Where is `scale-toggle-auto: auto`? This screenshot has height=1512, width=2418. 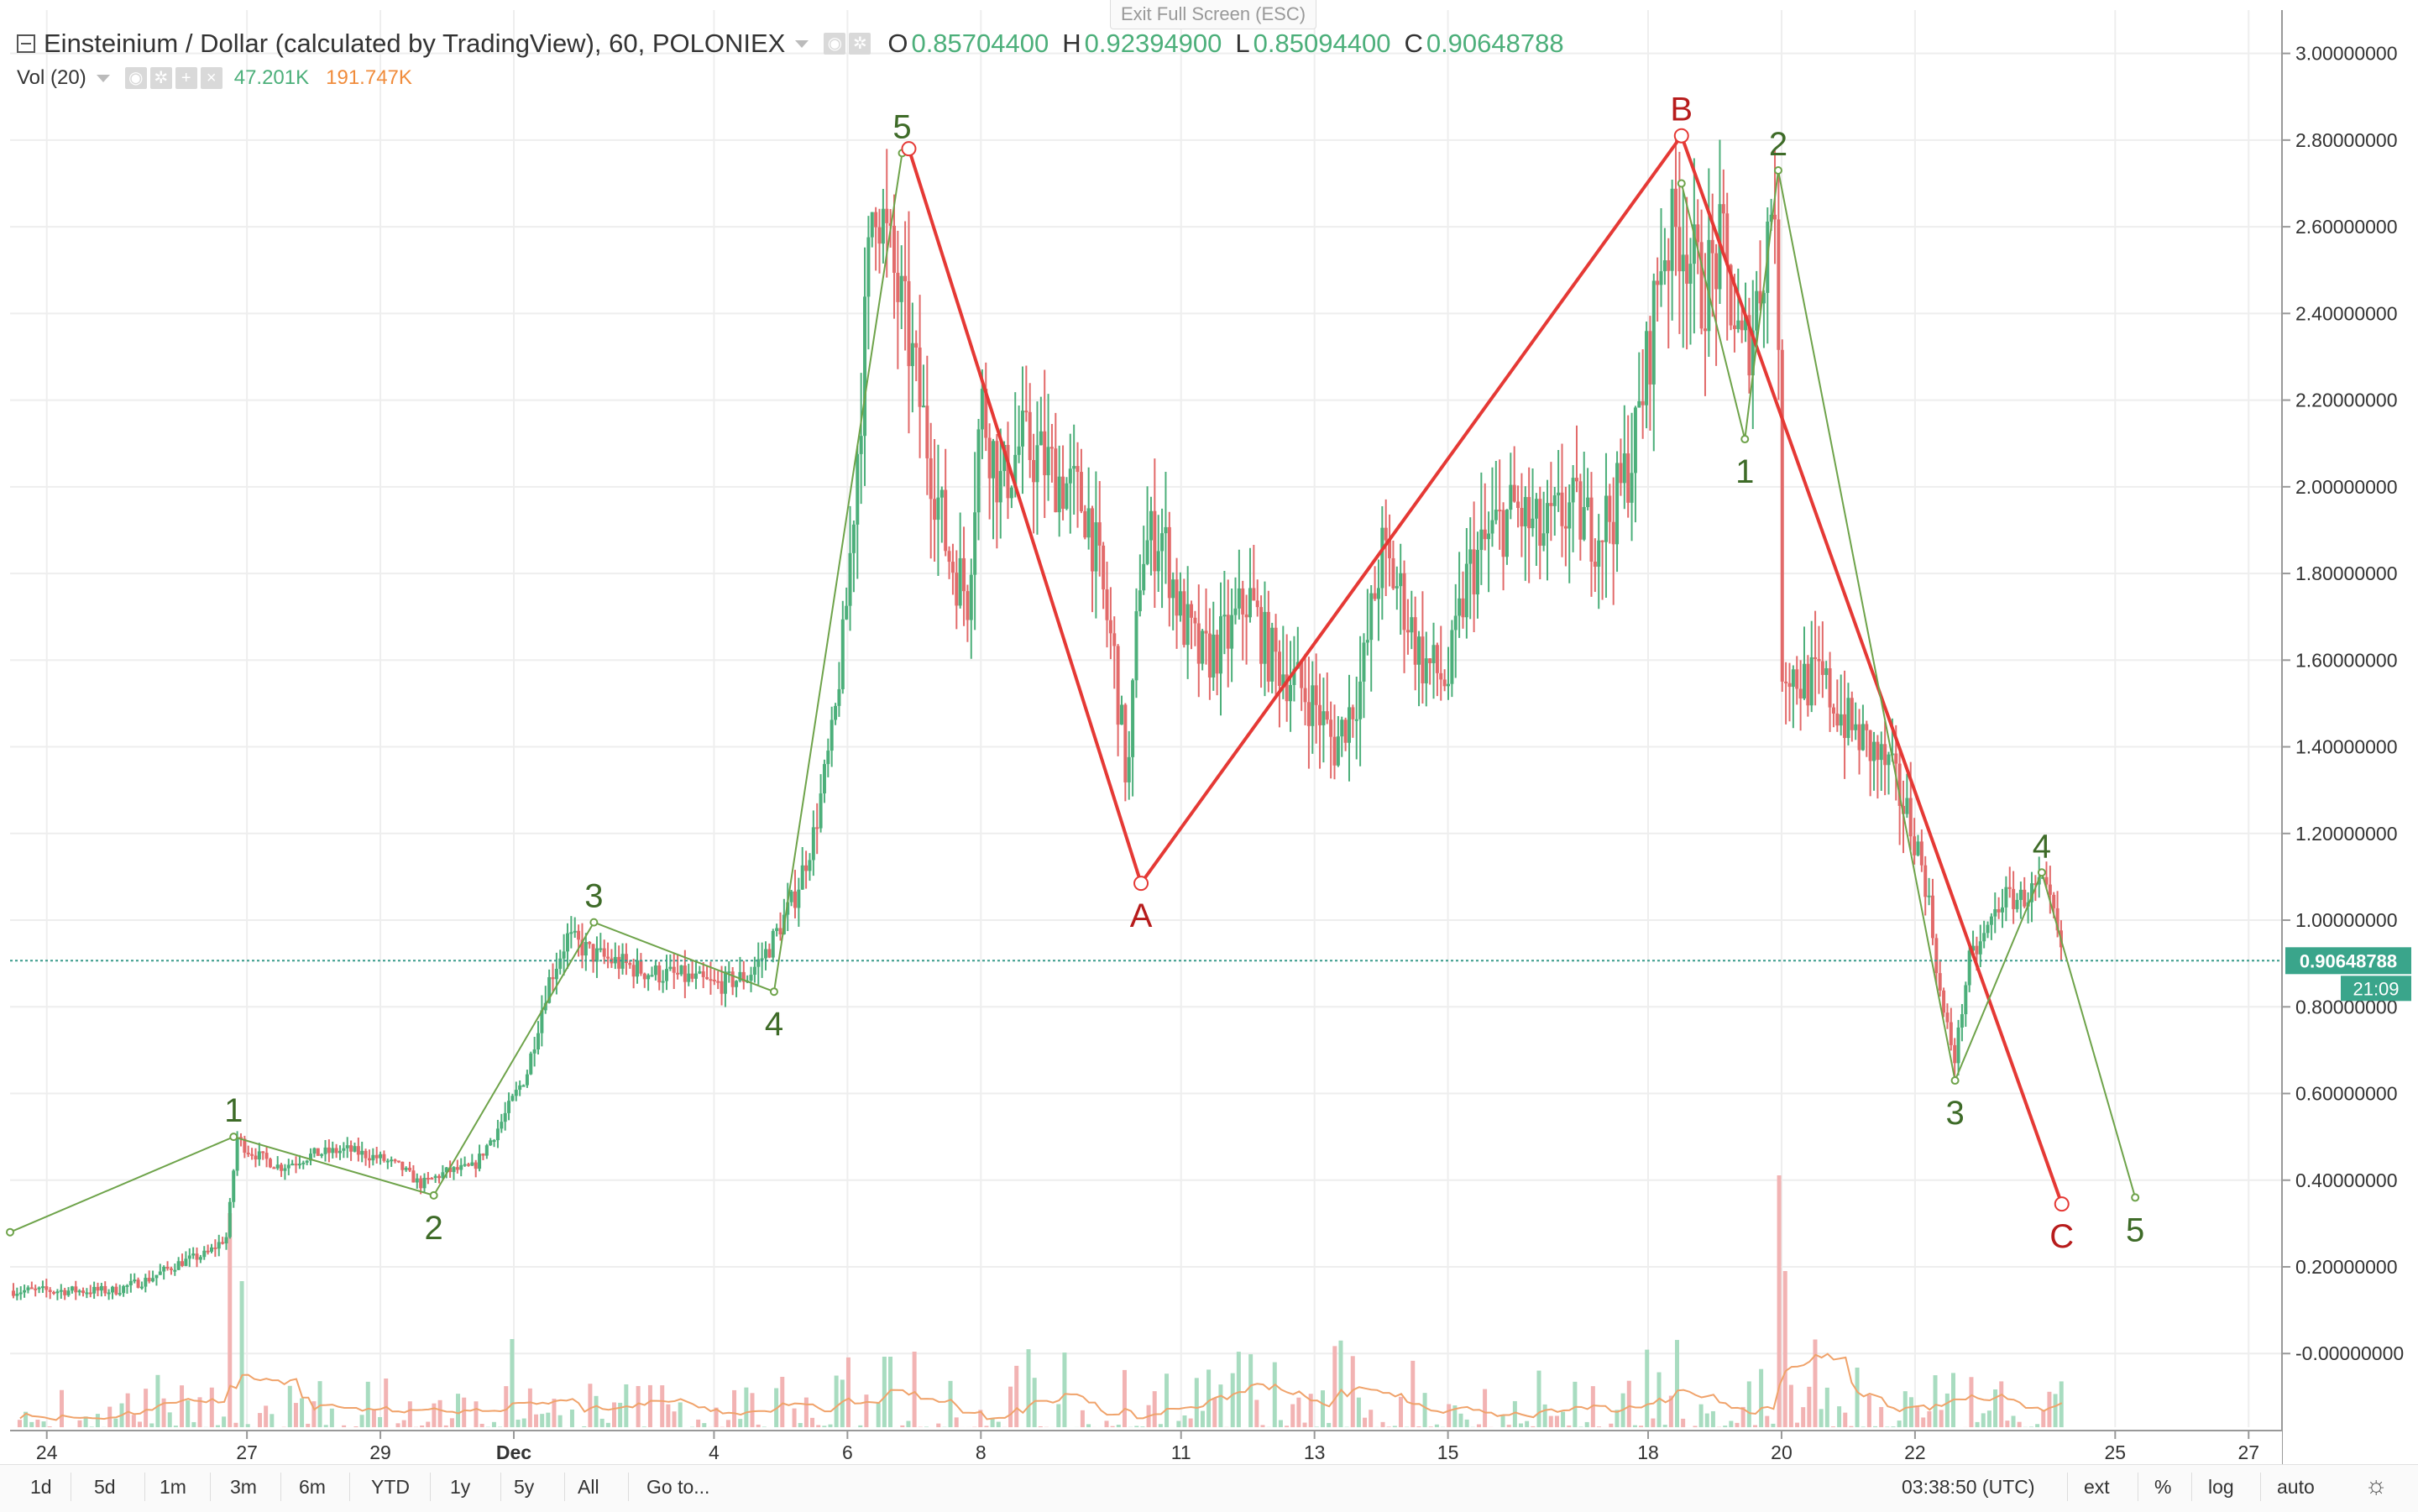 scale-toggle-auto: auto is located at coordinates (2296, 1486).